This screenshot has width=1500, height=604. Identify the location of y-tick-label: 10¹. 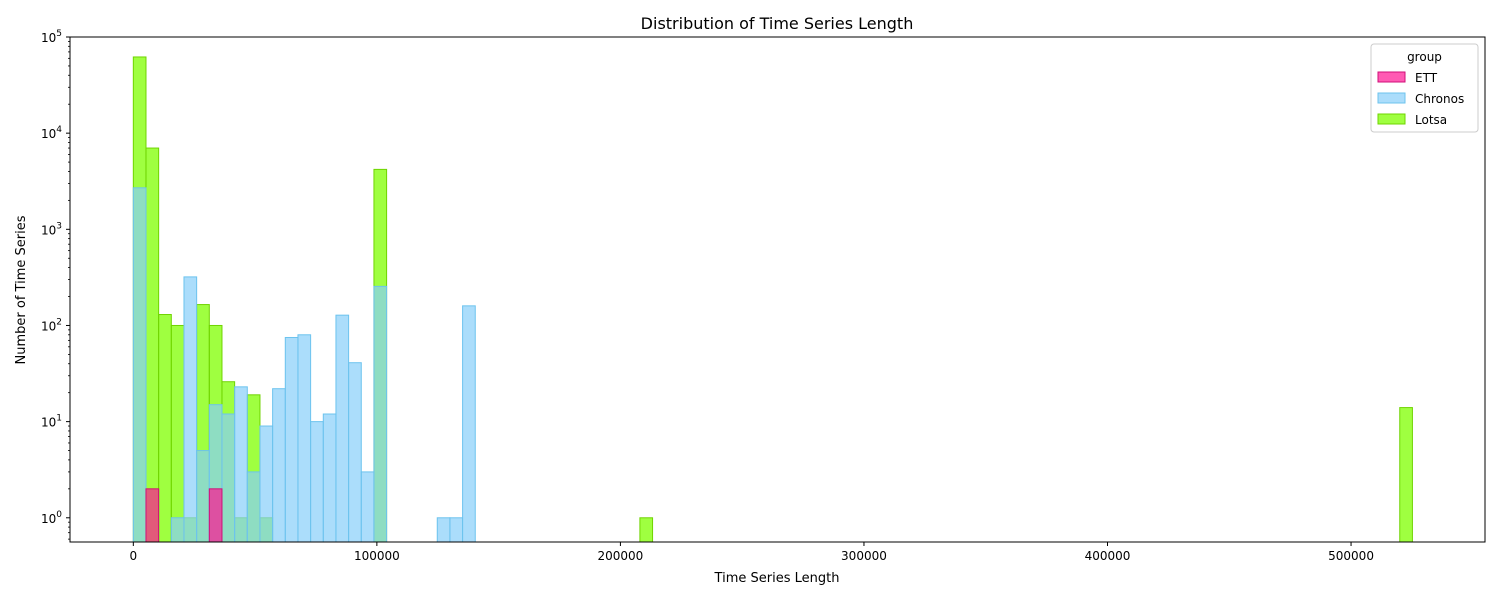
(51, 422).